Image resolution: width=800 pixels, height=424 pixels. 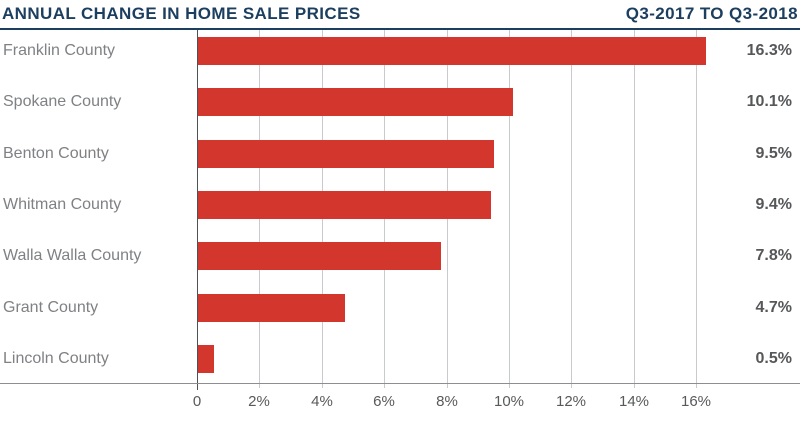 I want to click on x-axis-tick-label: 12%, so click(x=571, y=401).